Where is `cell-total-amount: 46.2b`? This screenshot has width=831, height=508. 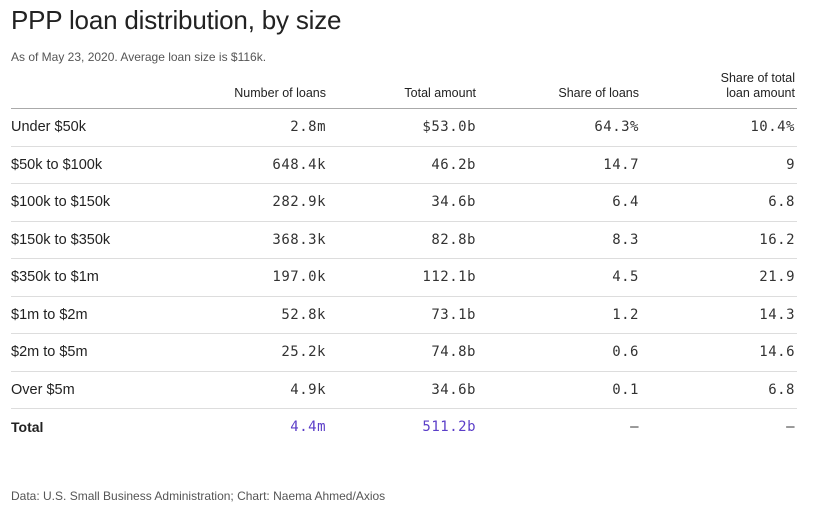
cell-total-amount: 46.2b is located at coordinates (403, 165).